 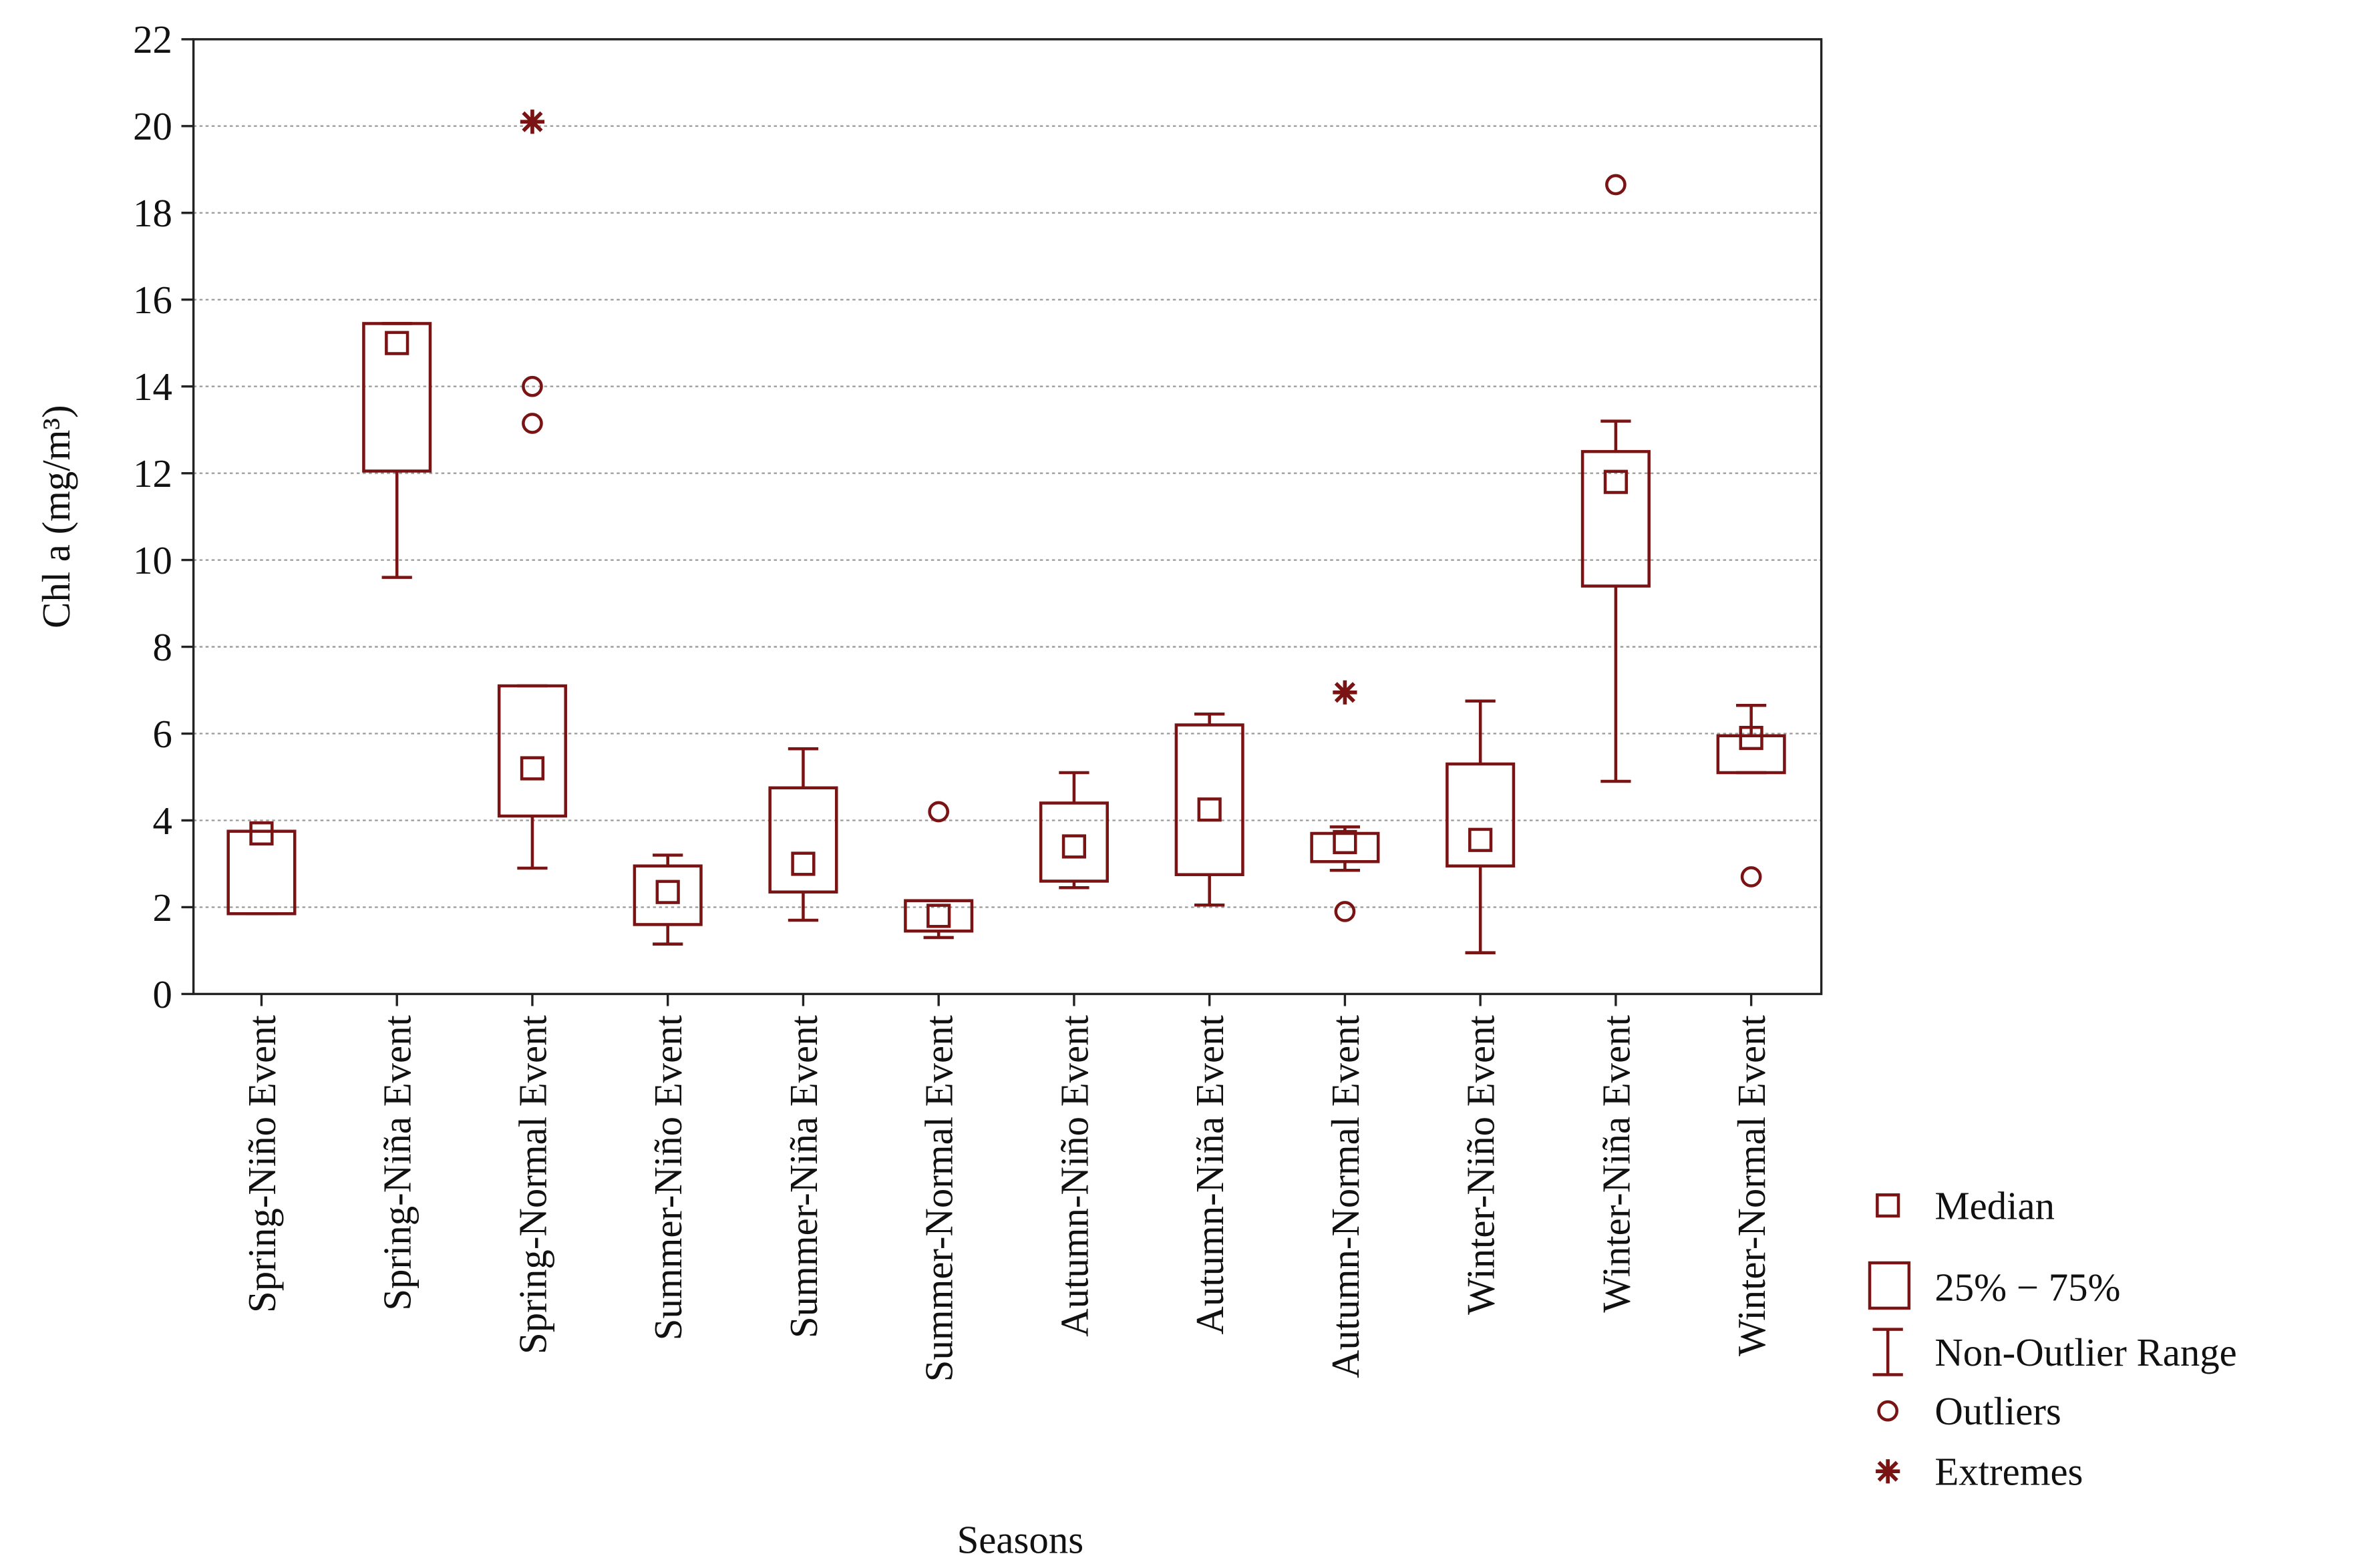 What do you see at coordinates (939, 1198) in the screenshot?
I see `x-tick-label: Summer-Normal Event` at bounding box center [939, 1198].